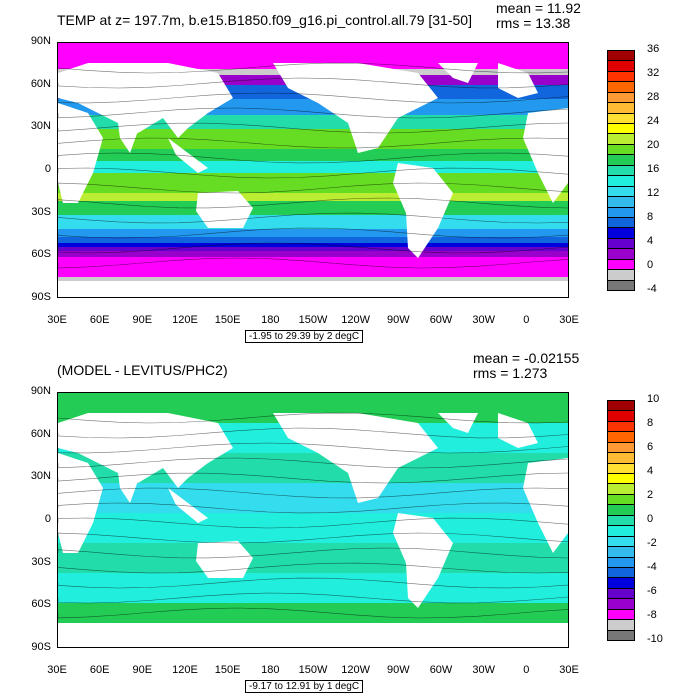 The image size is (700, 700). What do you see at coordinates (650, 471) in the screenshot?
I see `colorbar-label: 4` at bounding box center [650, 471].